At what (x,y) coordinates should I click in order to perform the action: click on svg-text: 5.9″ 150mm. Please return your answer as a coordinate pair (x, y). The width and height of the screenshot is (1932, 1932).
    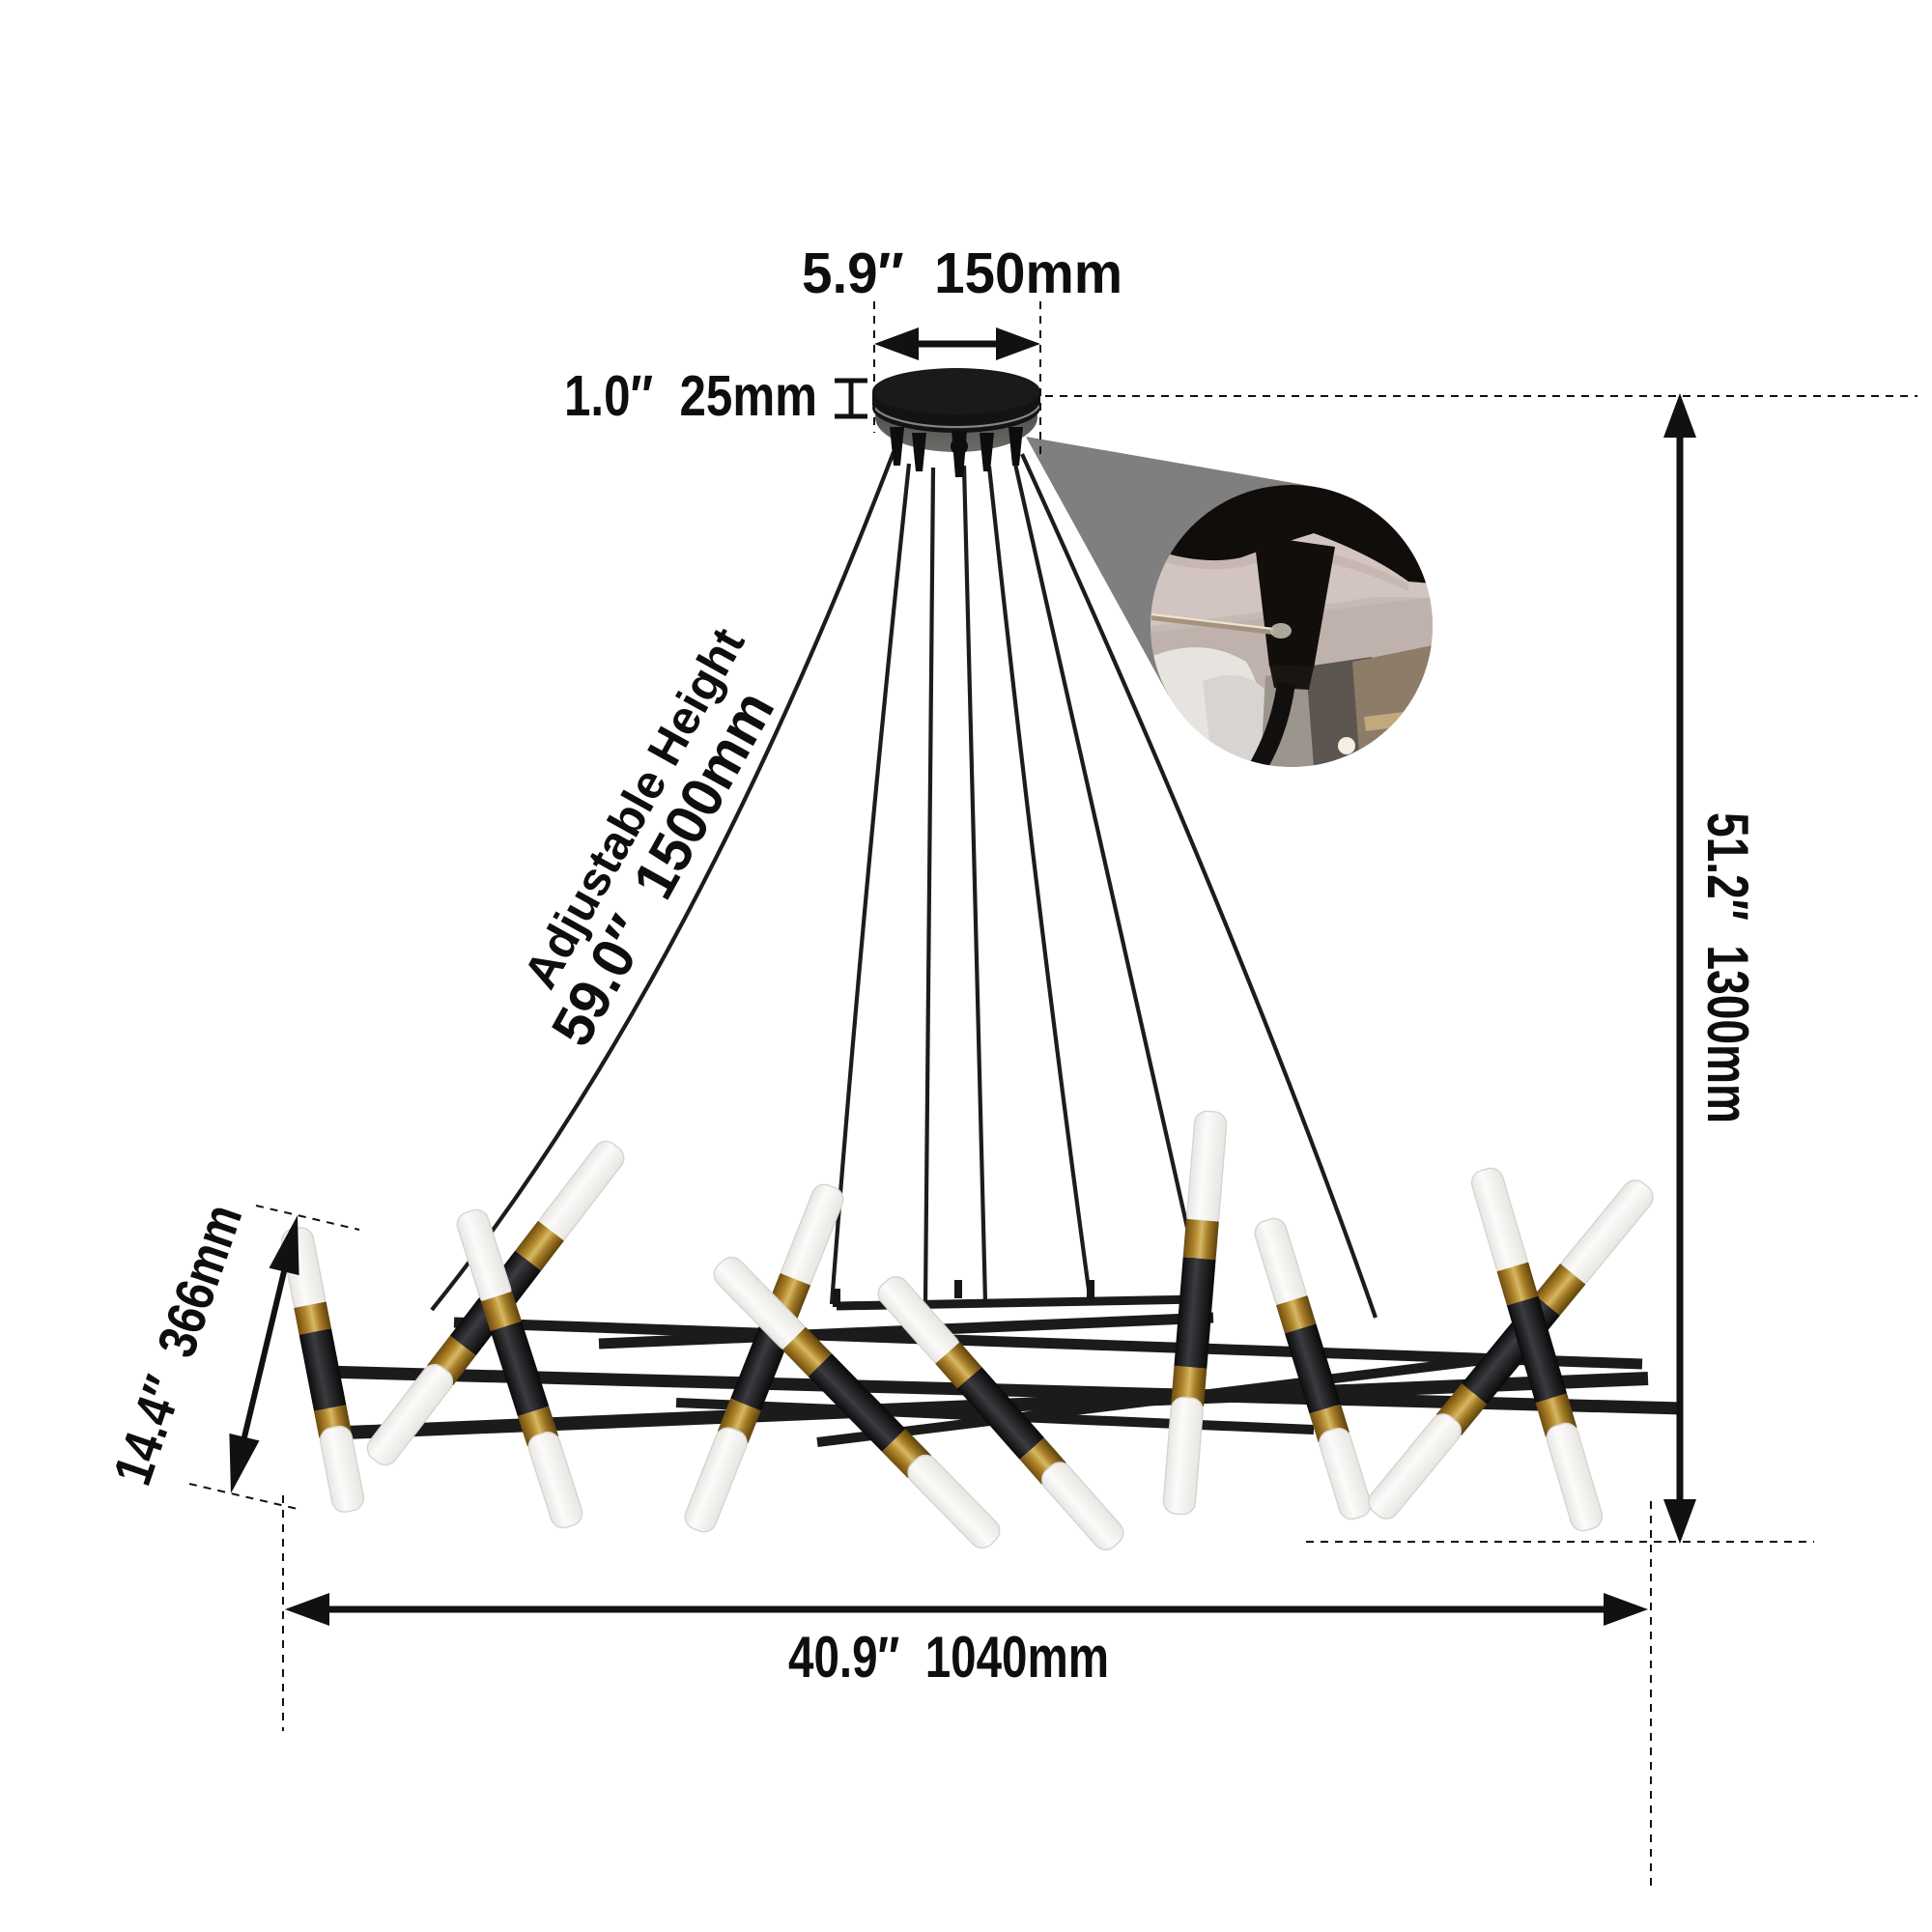
    Looking at the image, I should click on (962, 273).